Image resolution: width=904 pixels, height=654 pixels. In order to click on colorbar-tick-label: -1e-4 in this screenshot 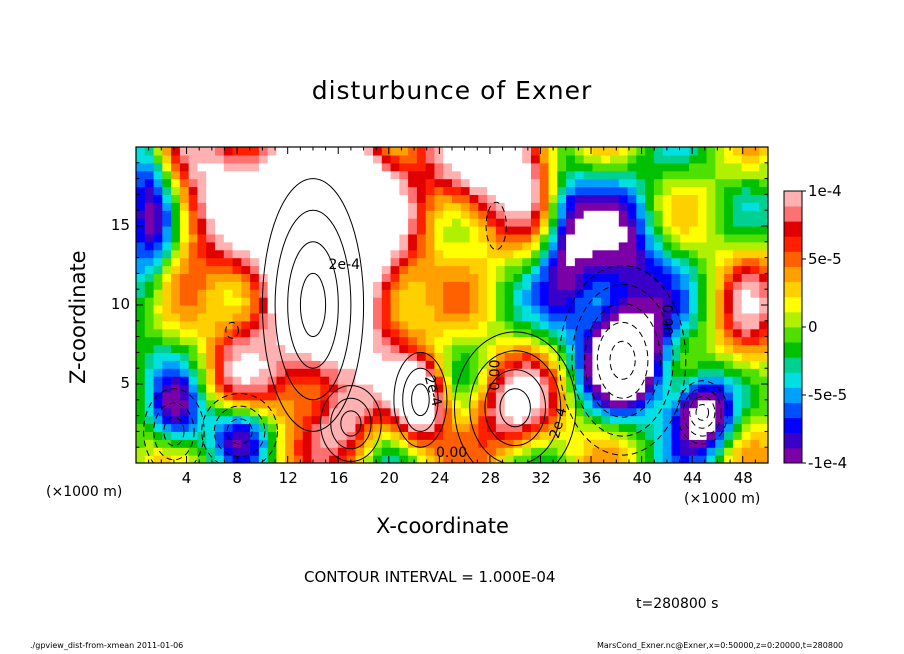, I will do `click(828, 463)`.